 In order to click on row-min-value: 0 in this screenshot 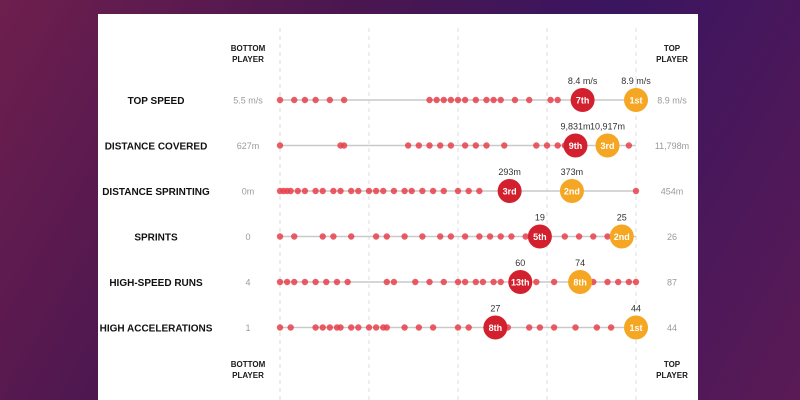, I will do `click(247, 237)`.